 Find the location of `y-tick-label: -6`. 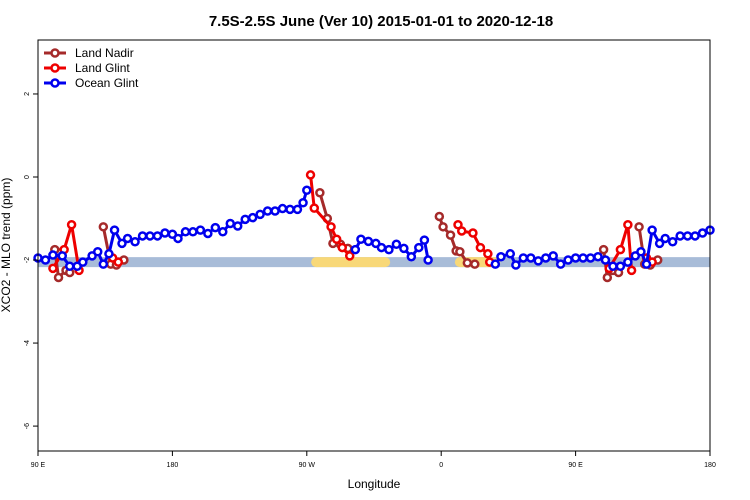

y-tick-label: -6 is located at coordinates (27, 426).